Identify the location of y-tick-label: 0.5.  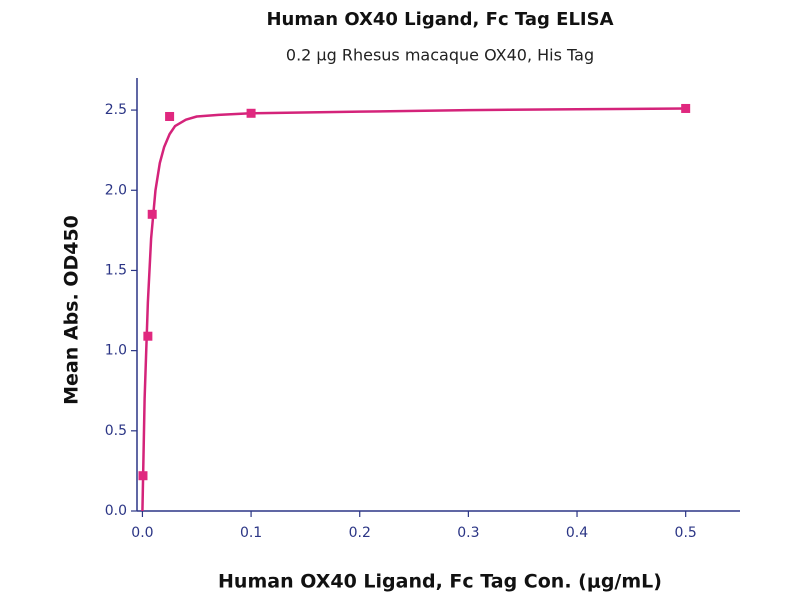
(116, 431).